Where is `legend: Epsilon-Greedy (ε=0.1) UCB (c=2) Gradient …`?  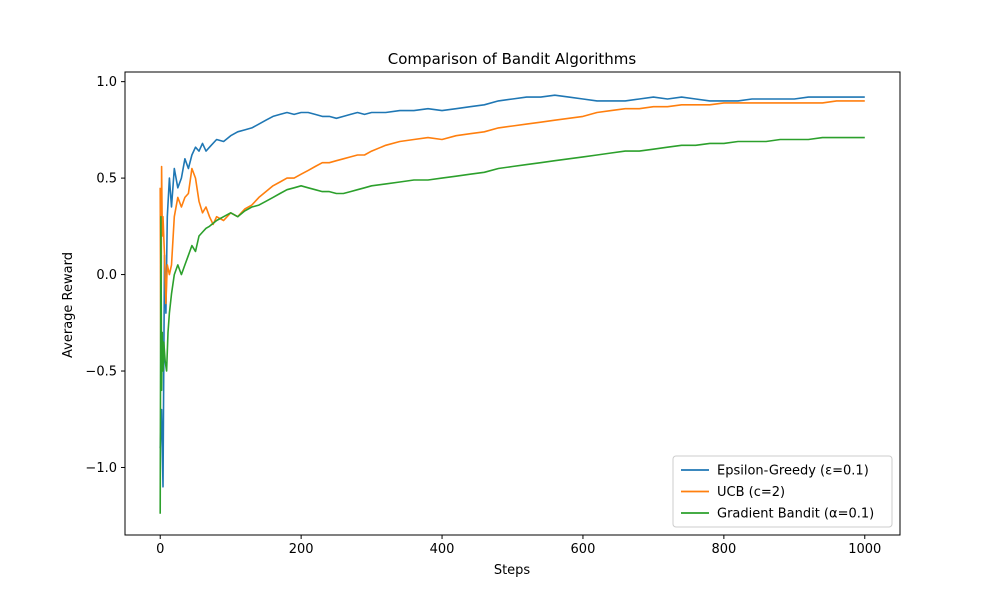 legend: Epsilon-Greedy (ε=0.1) UCB (c=2) Gradient … is located at coordinates (782, 491).